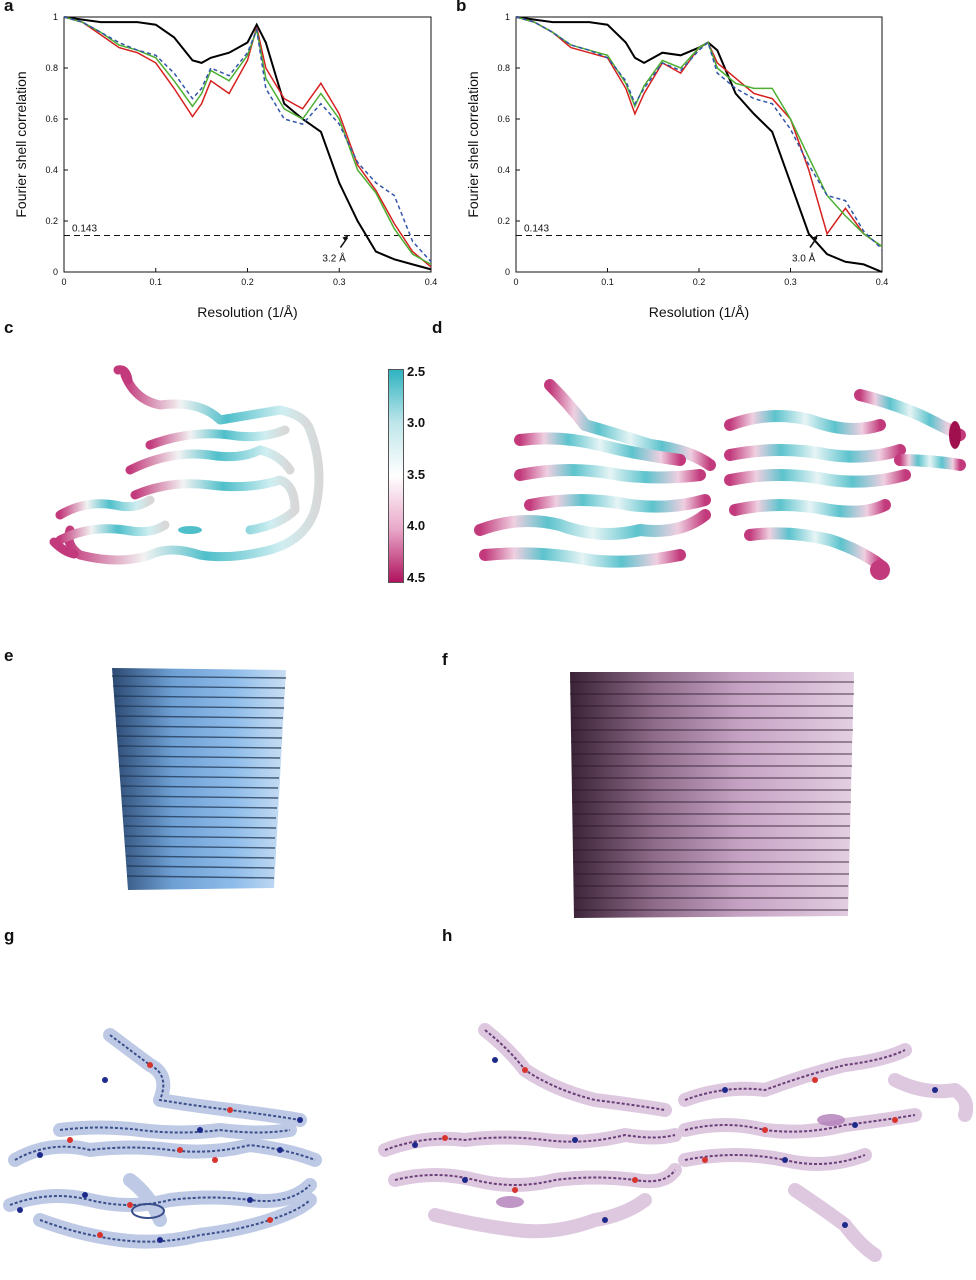  Describe the element at coordinates (416, 371) in the screenshot. I see `colorbar-tick-2.5: 2.5` at that location.